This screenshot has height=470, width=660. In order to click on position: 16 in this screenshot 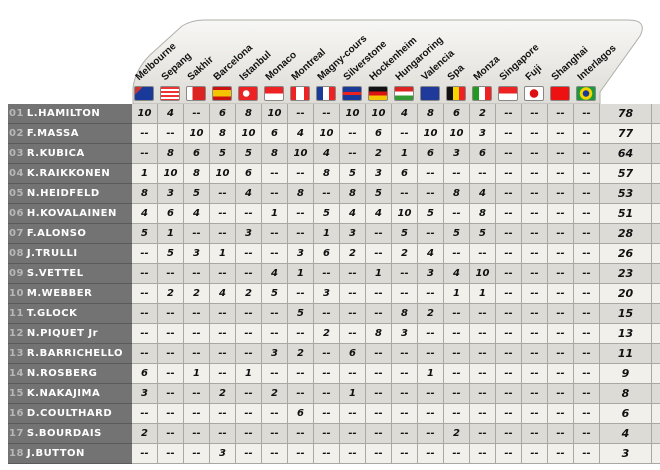, I will do `click(16, 413)`.